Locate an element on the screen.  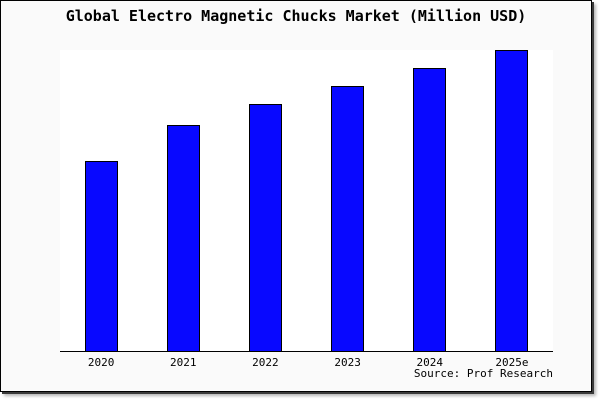
bar-slot-2024 is located at coordinates (430, 200).